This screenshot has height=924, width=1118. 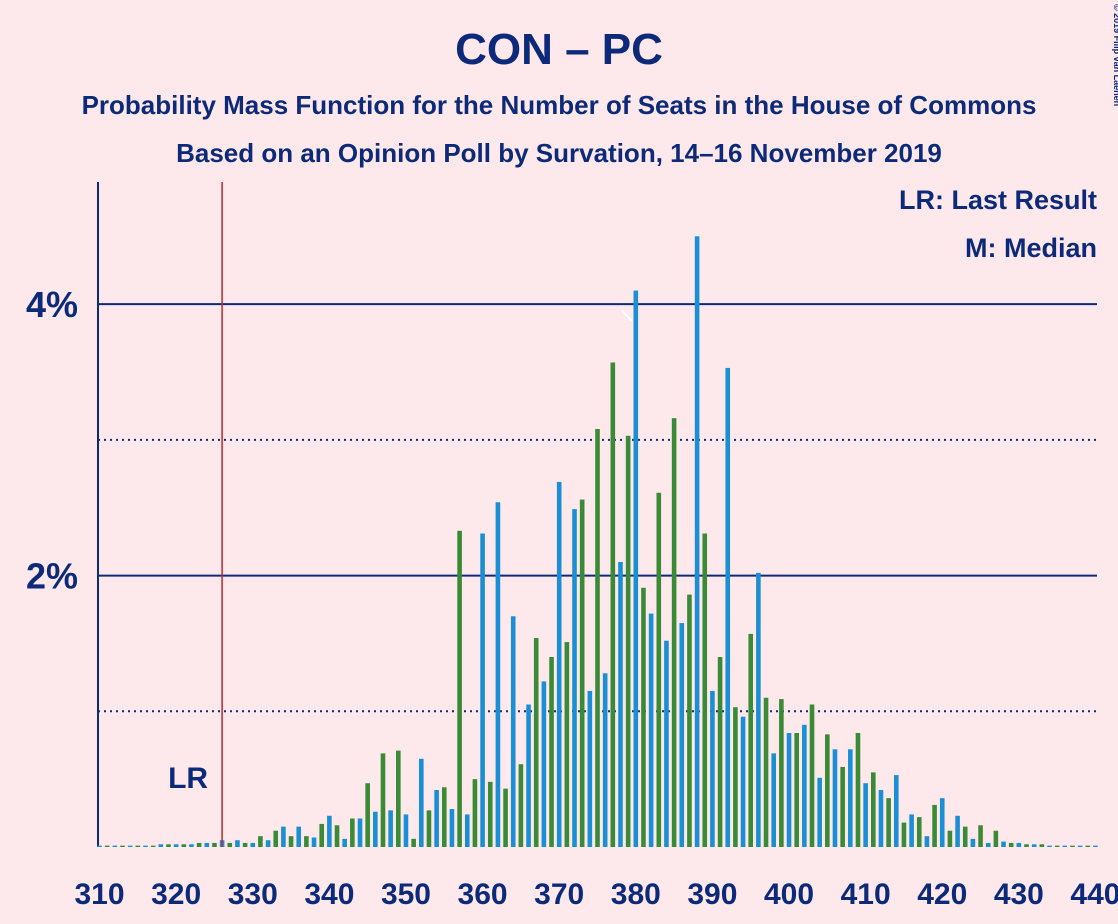 I want to click on x-tick-label: 310, so click(x=100, y=894).